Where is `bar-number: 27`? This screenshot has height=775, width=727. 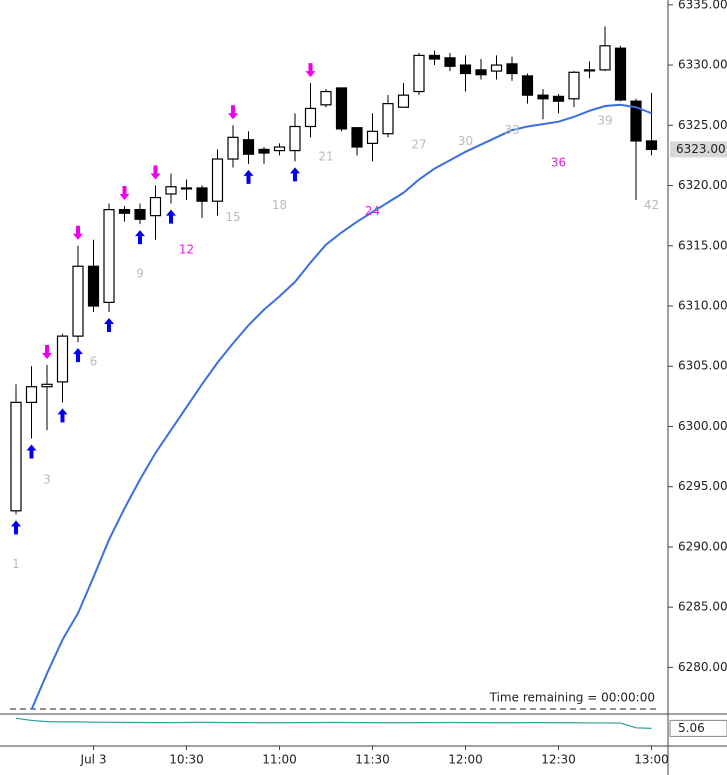
bar-number: 27 is located at coordinates (418, 145).